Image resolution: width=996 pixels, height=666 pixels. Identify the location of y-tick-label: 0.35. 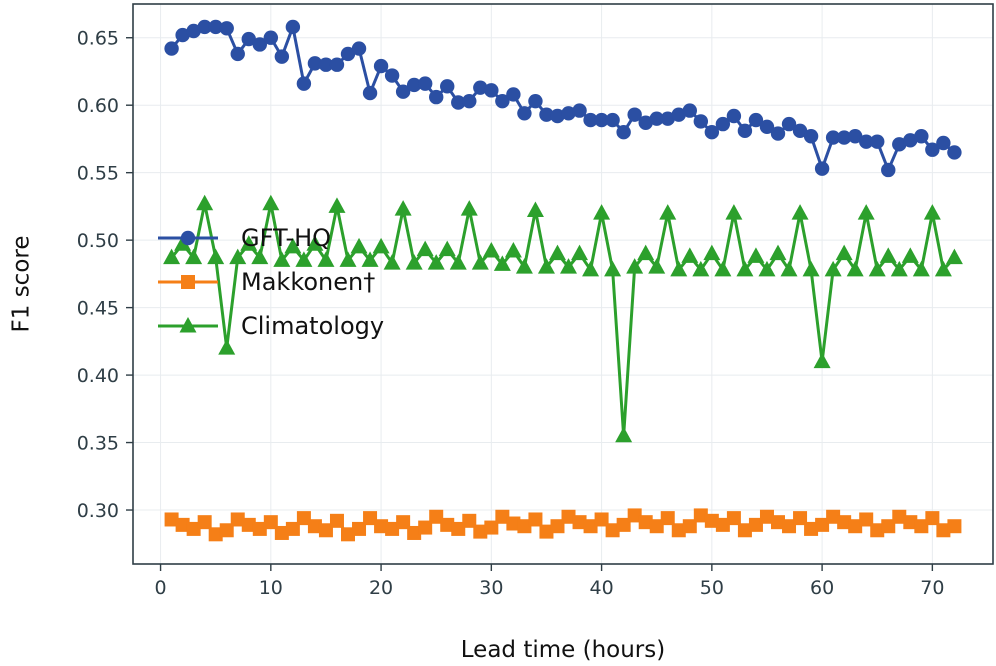
(98, 444).